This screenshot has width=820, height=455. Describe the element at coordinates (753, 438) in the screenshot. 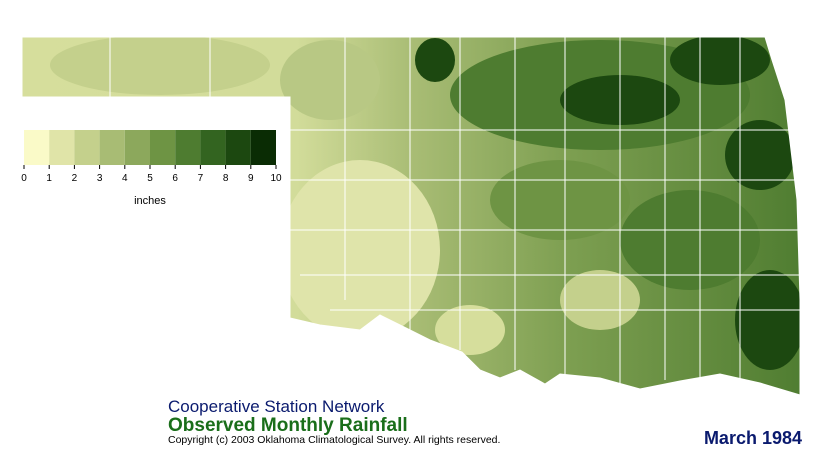

I see `period: March 1984` at that location.